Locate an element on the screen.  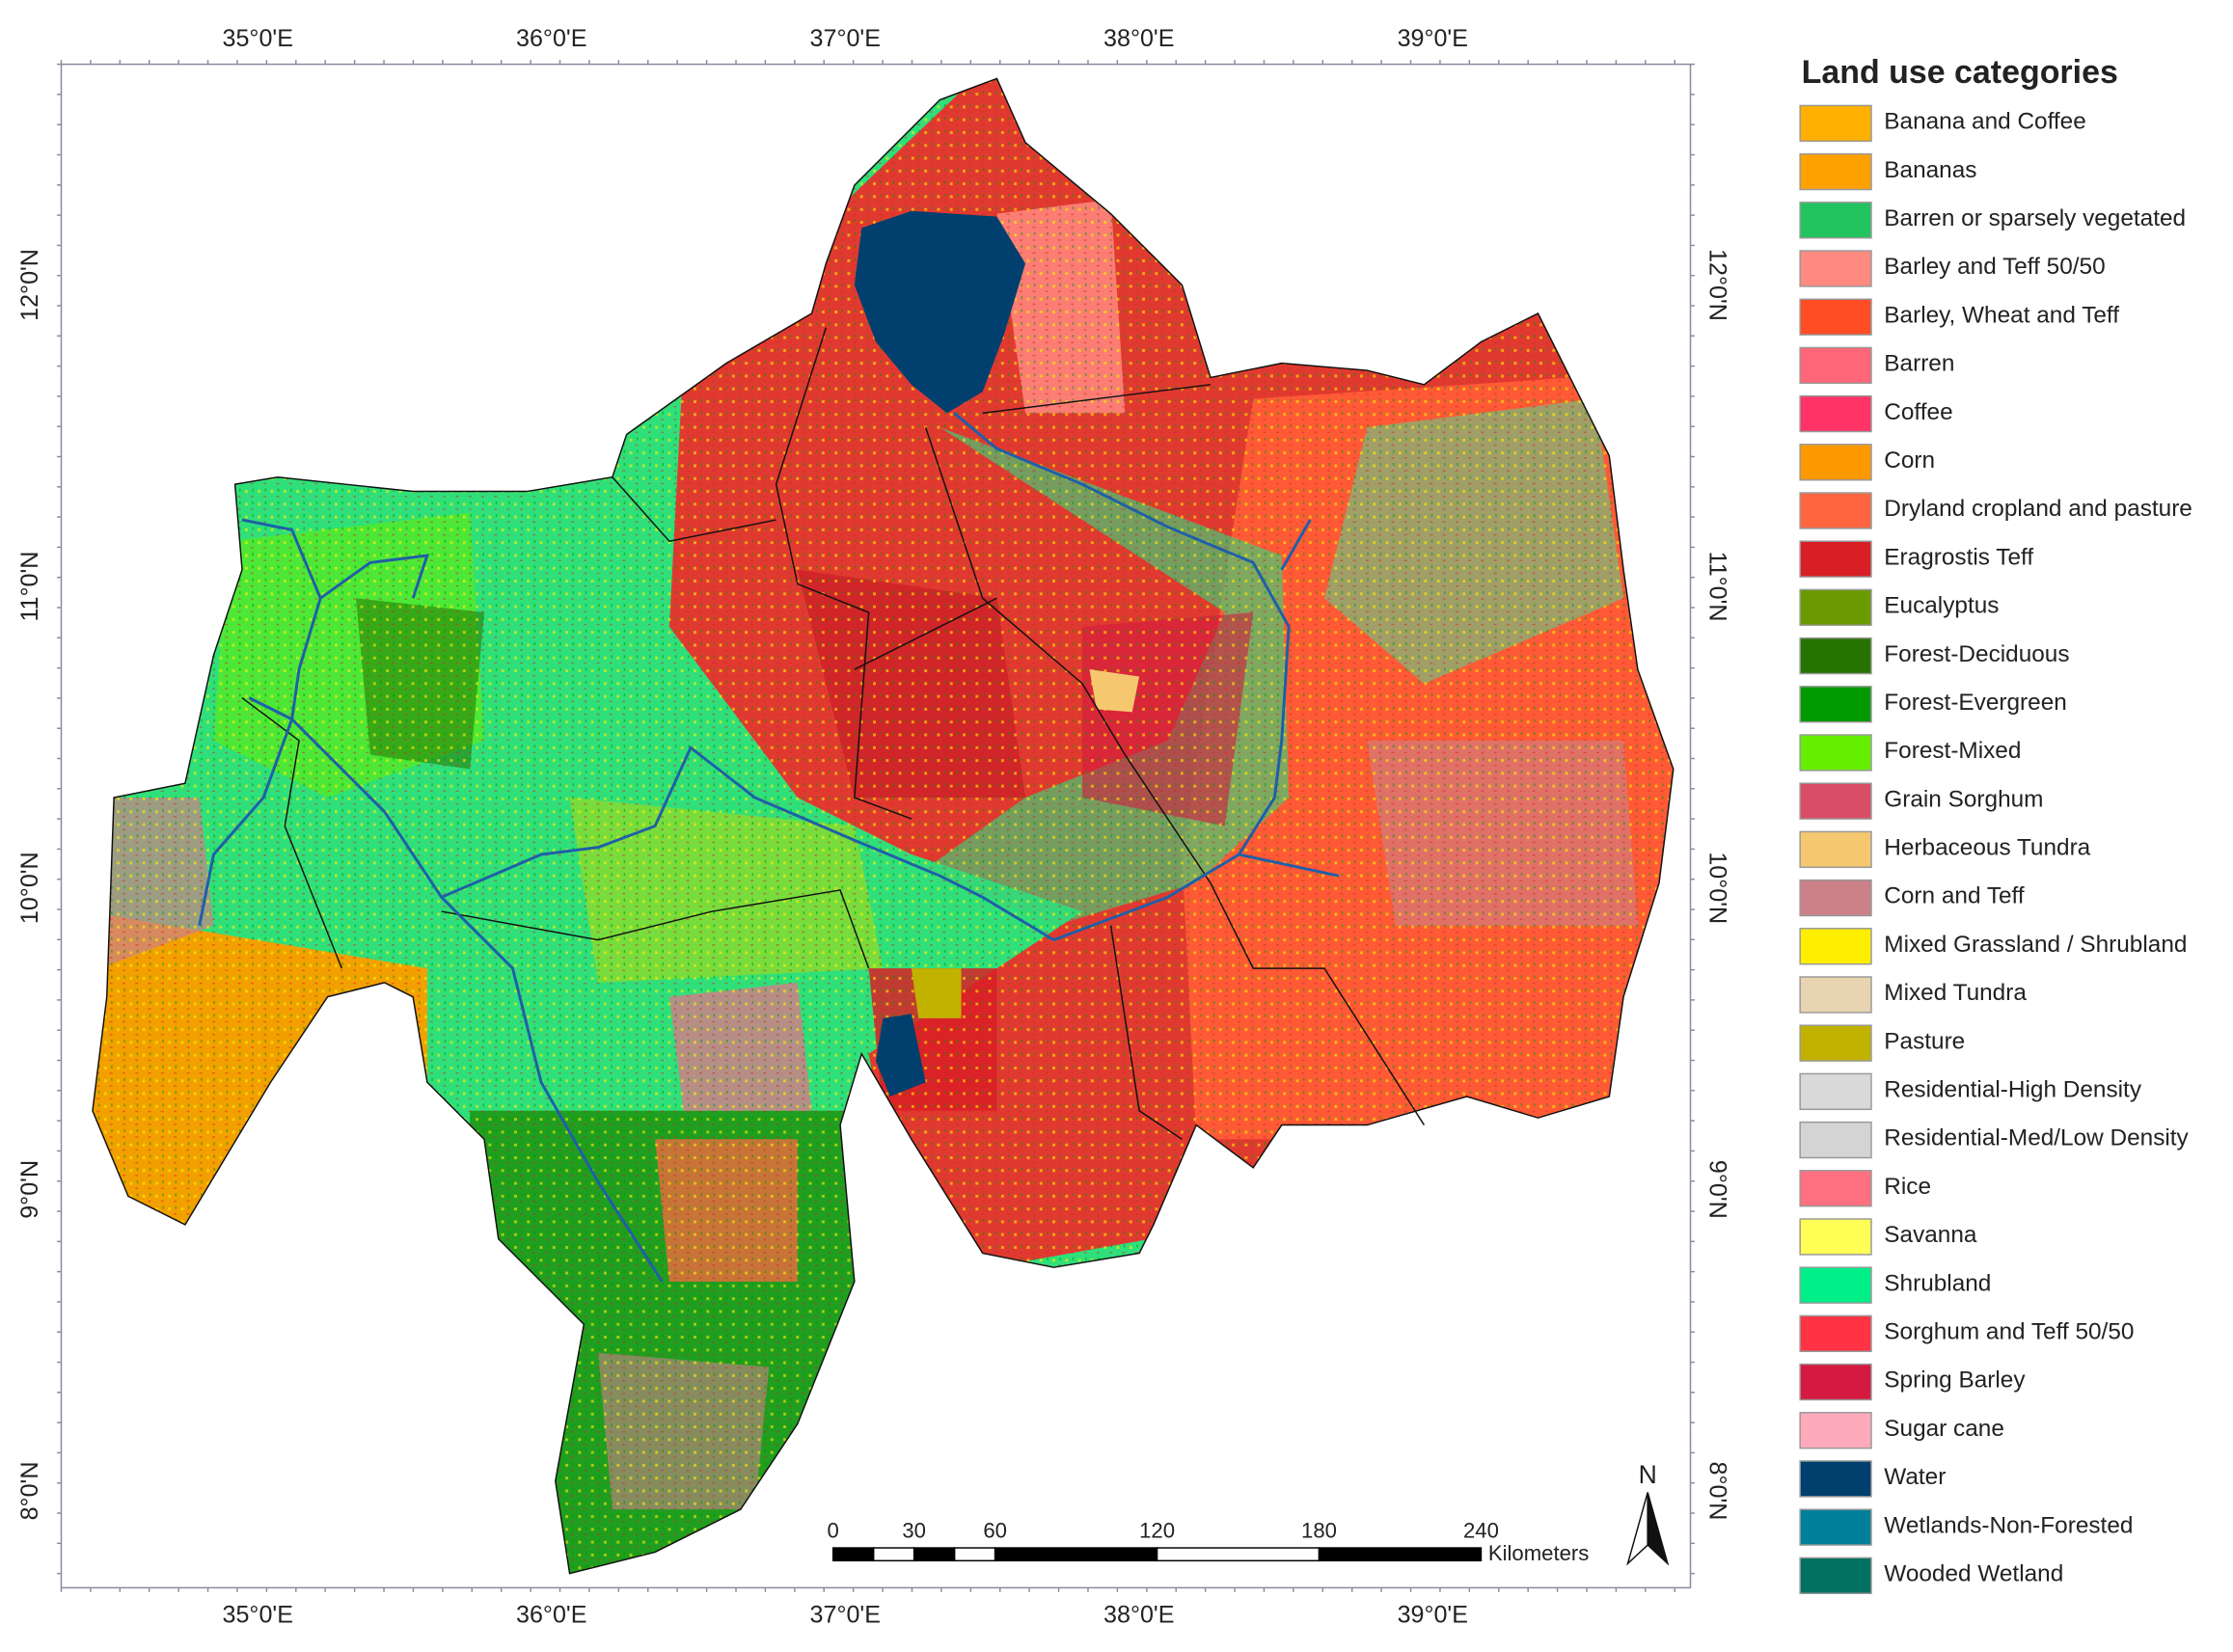
legend-label: Rice is located at coordinates (1908, 1187).